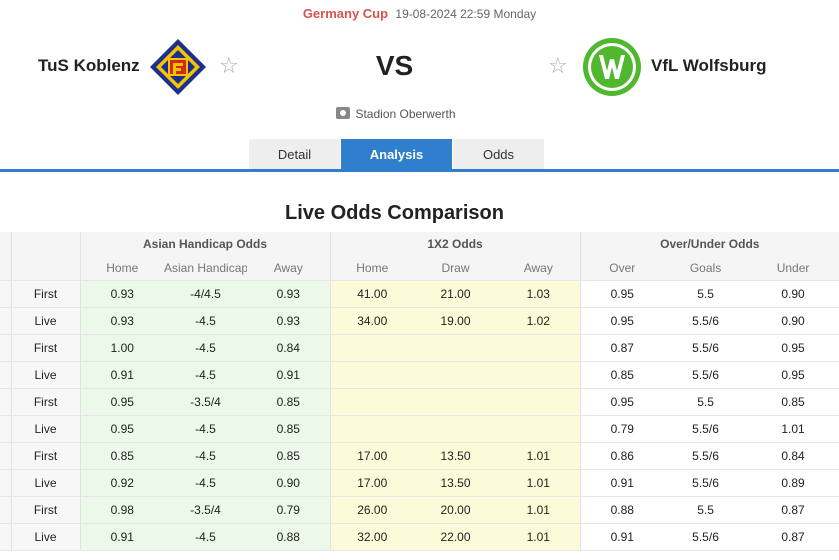 The height and width of the screenshot is (560, 839). Describe the element at coordinates (405, 114) in the screenshot. I see `venue-name: Stadion Oberwerth` at that location.